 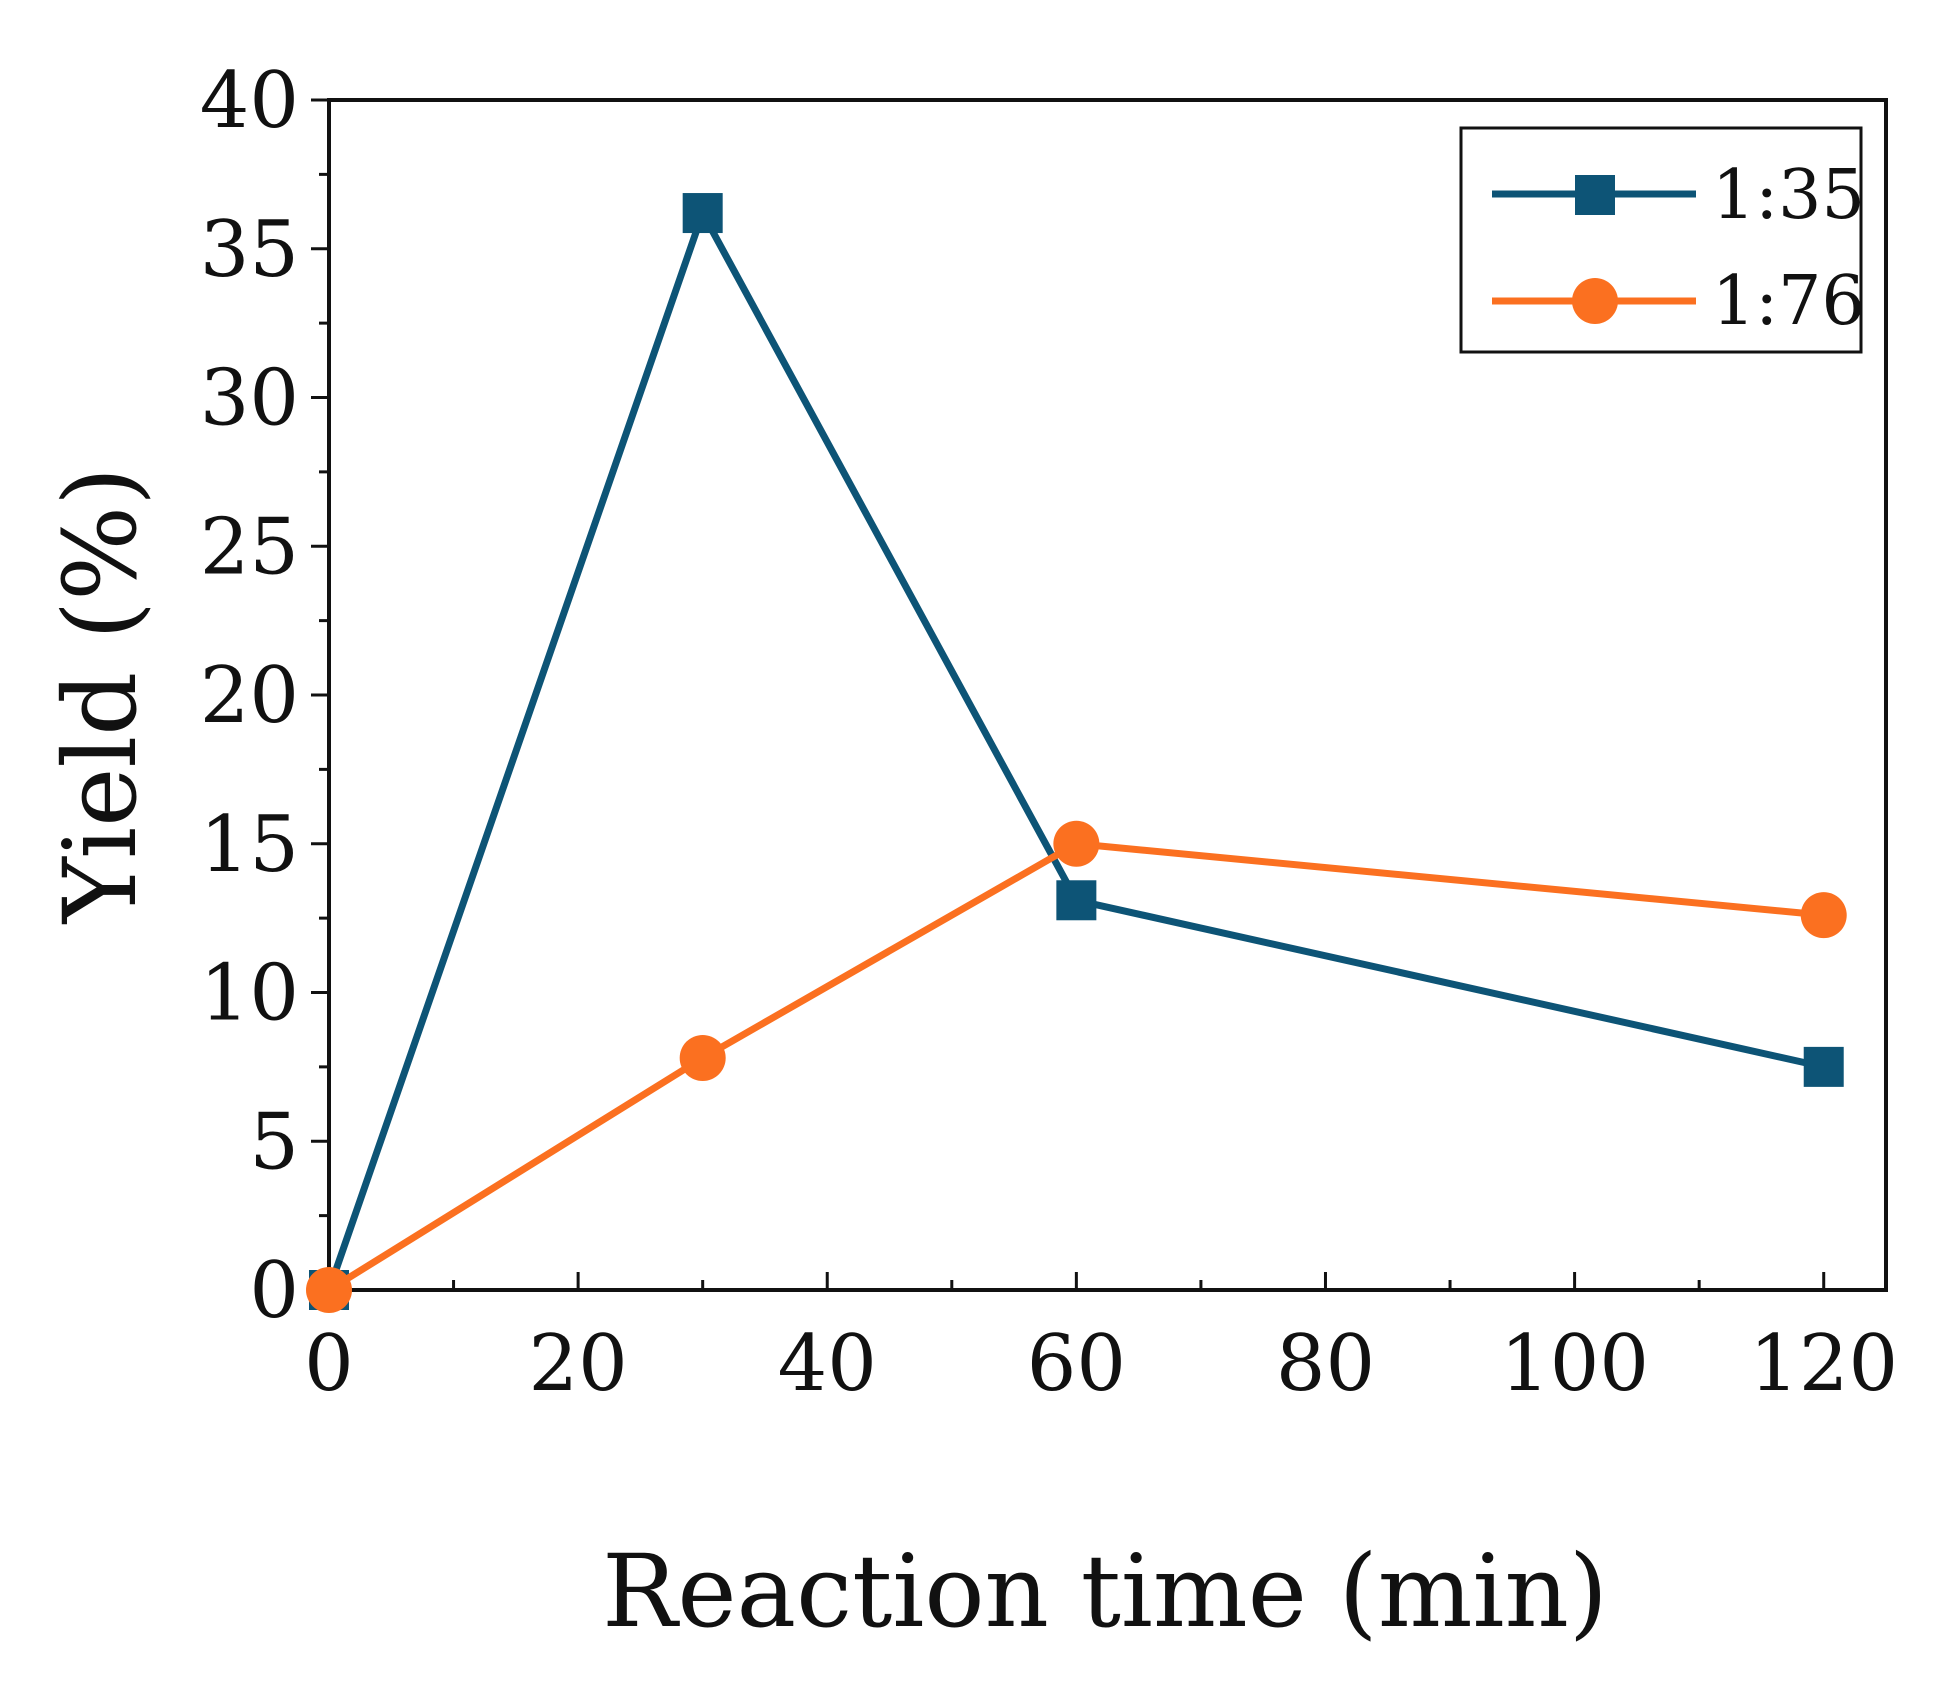 I want to click on legend: 1:35 1:76, so click(x=1662, y=240).